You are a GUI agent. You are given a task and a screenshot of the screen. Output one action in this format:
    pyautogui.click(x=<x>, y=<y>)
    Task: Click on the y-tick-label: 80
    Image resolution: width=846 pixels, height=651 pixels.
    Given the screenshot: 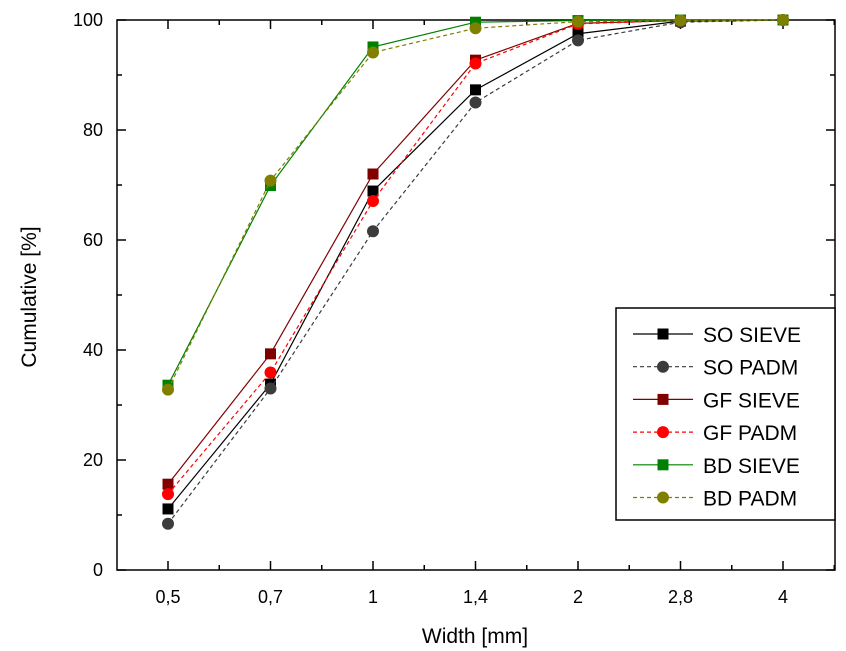 What is the action you would take?
    pyautogui.click(x=93, y=130)
    